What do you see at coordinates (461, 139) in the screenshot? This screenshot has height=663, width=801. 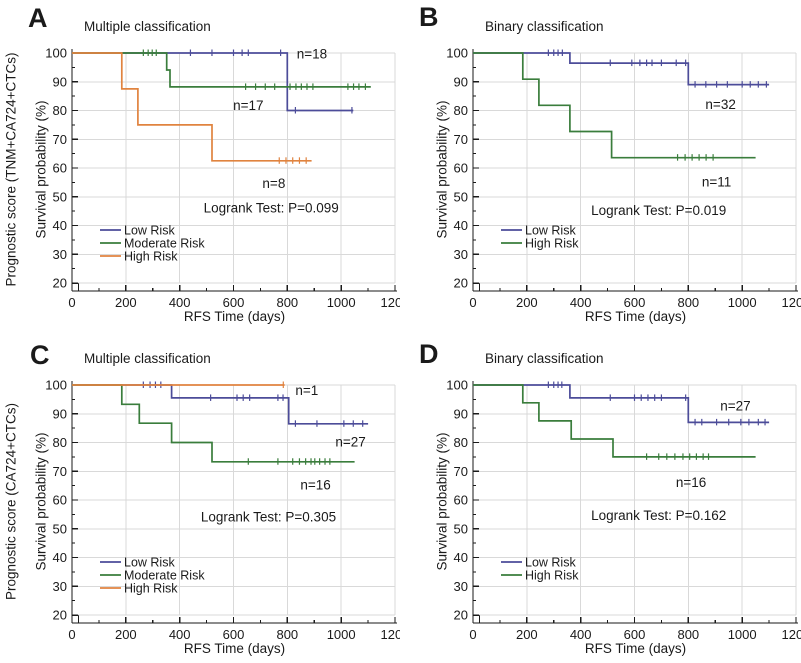 I see `y-tick-label: 70` at bounding box center [461, 139].